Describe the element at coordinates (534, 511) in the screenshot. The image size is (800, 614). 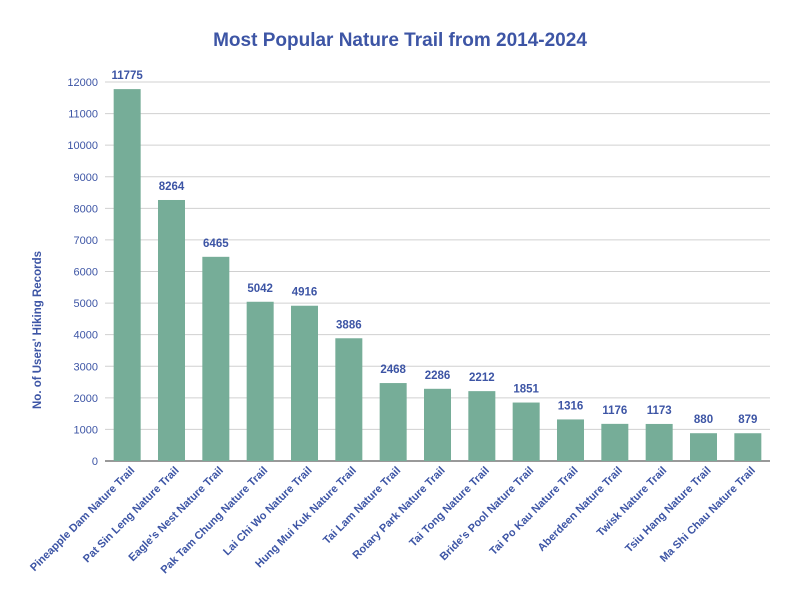
I see `x-tick-label: Tai Po Kau Nature Trail` at that location.